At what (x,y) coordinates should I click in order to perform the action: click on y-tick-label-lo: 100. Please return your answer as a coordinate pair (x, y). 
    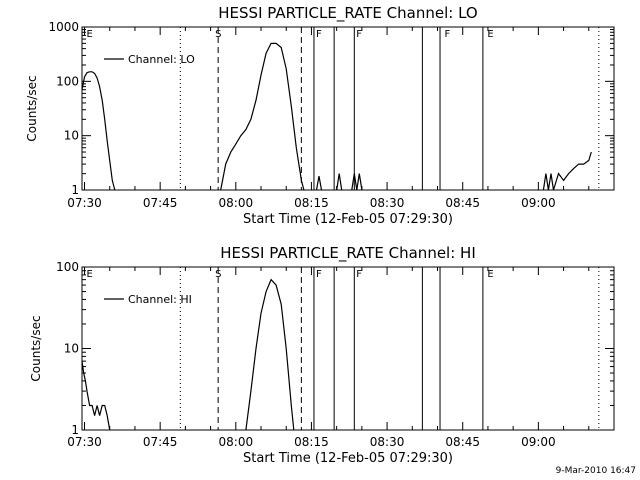
    Looking at the image, I should click on (67, 81).